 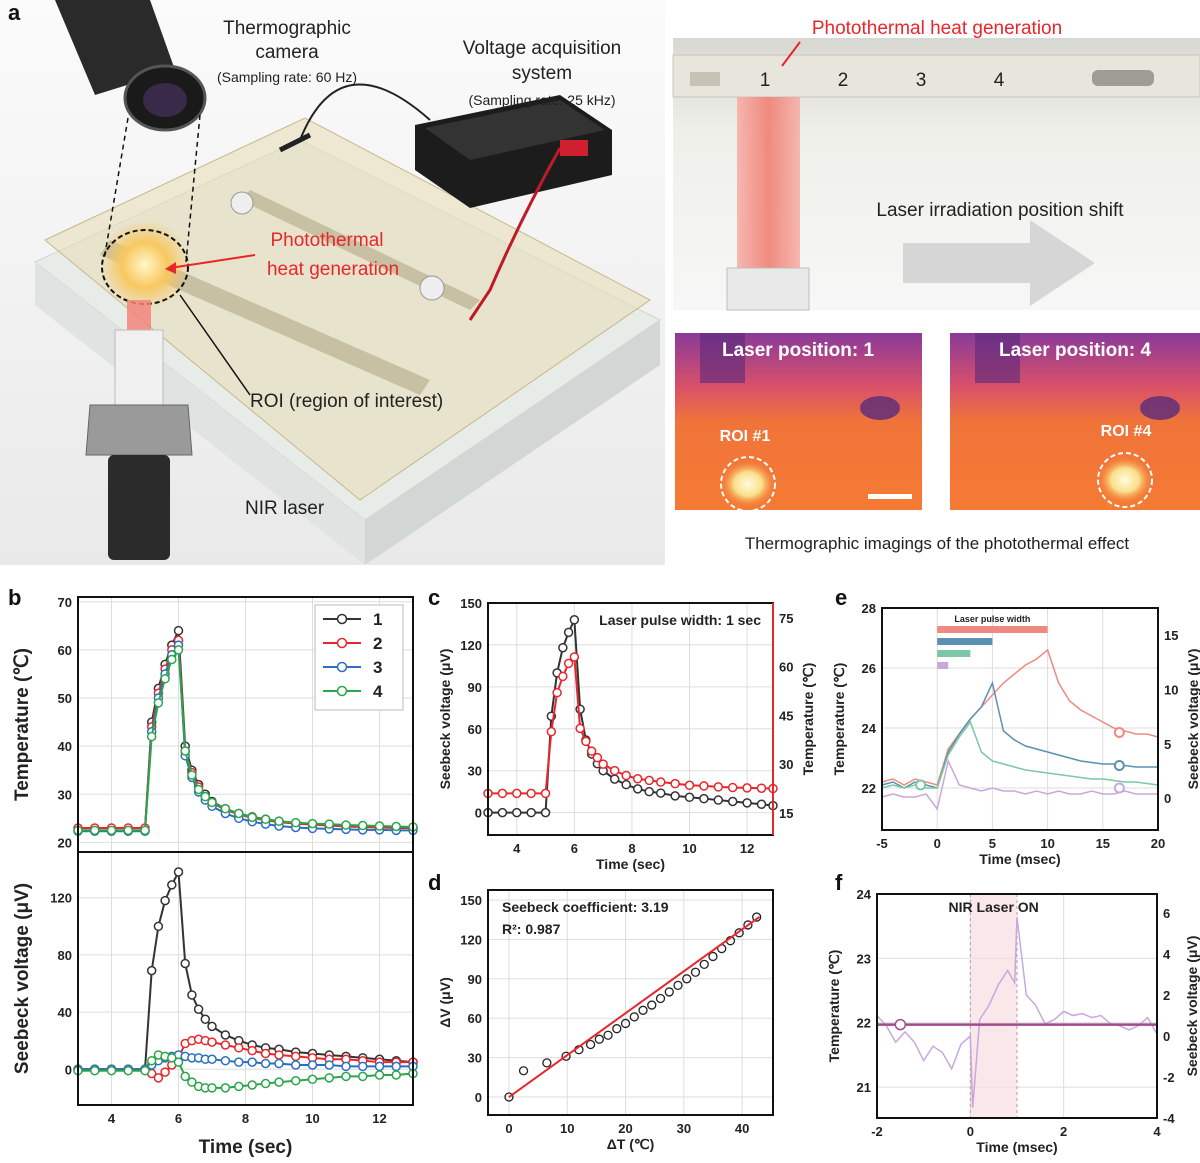 I want to click on laser-position-photo, so click(x=936, y=174).